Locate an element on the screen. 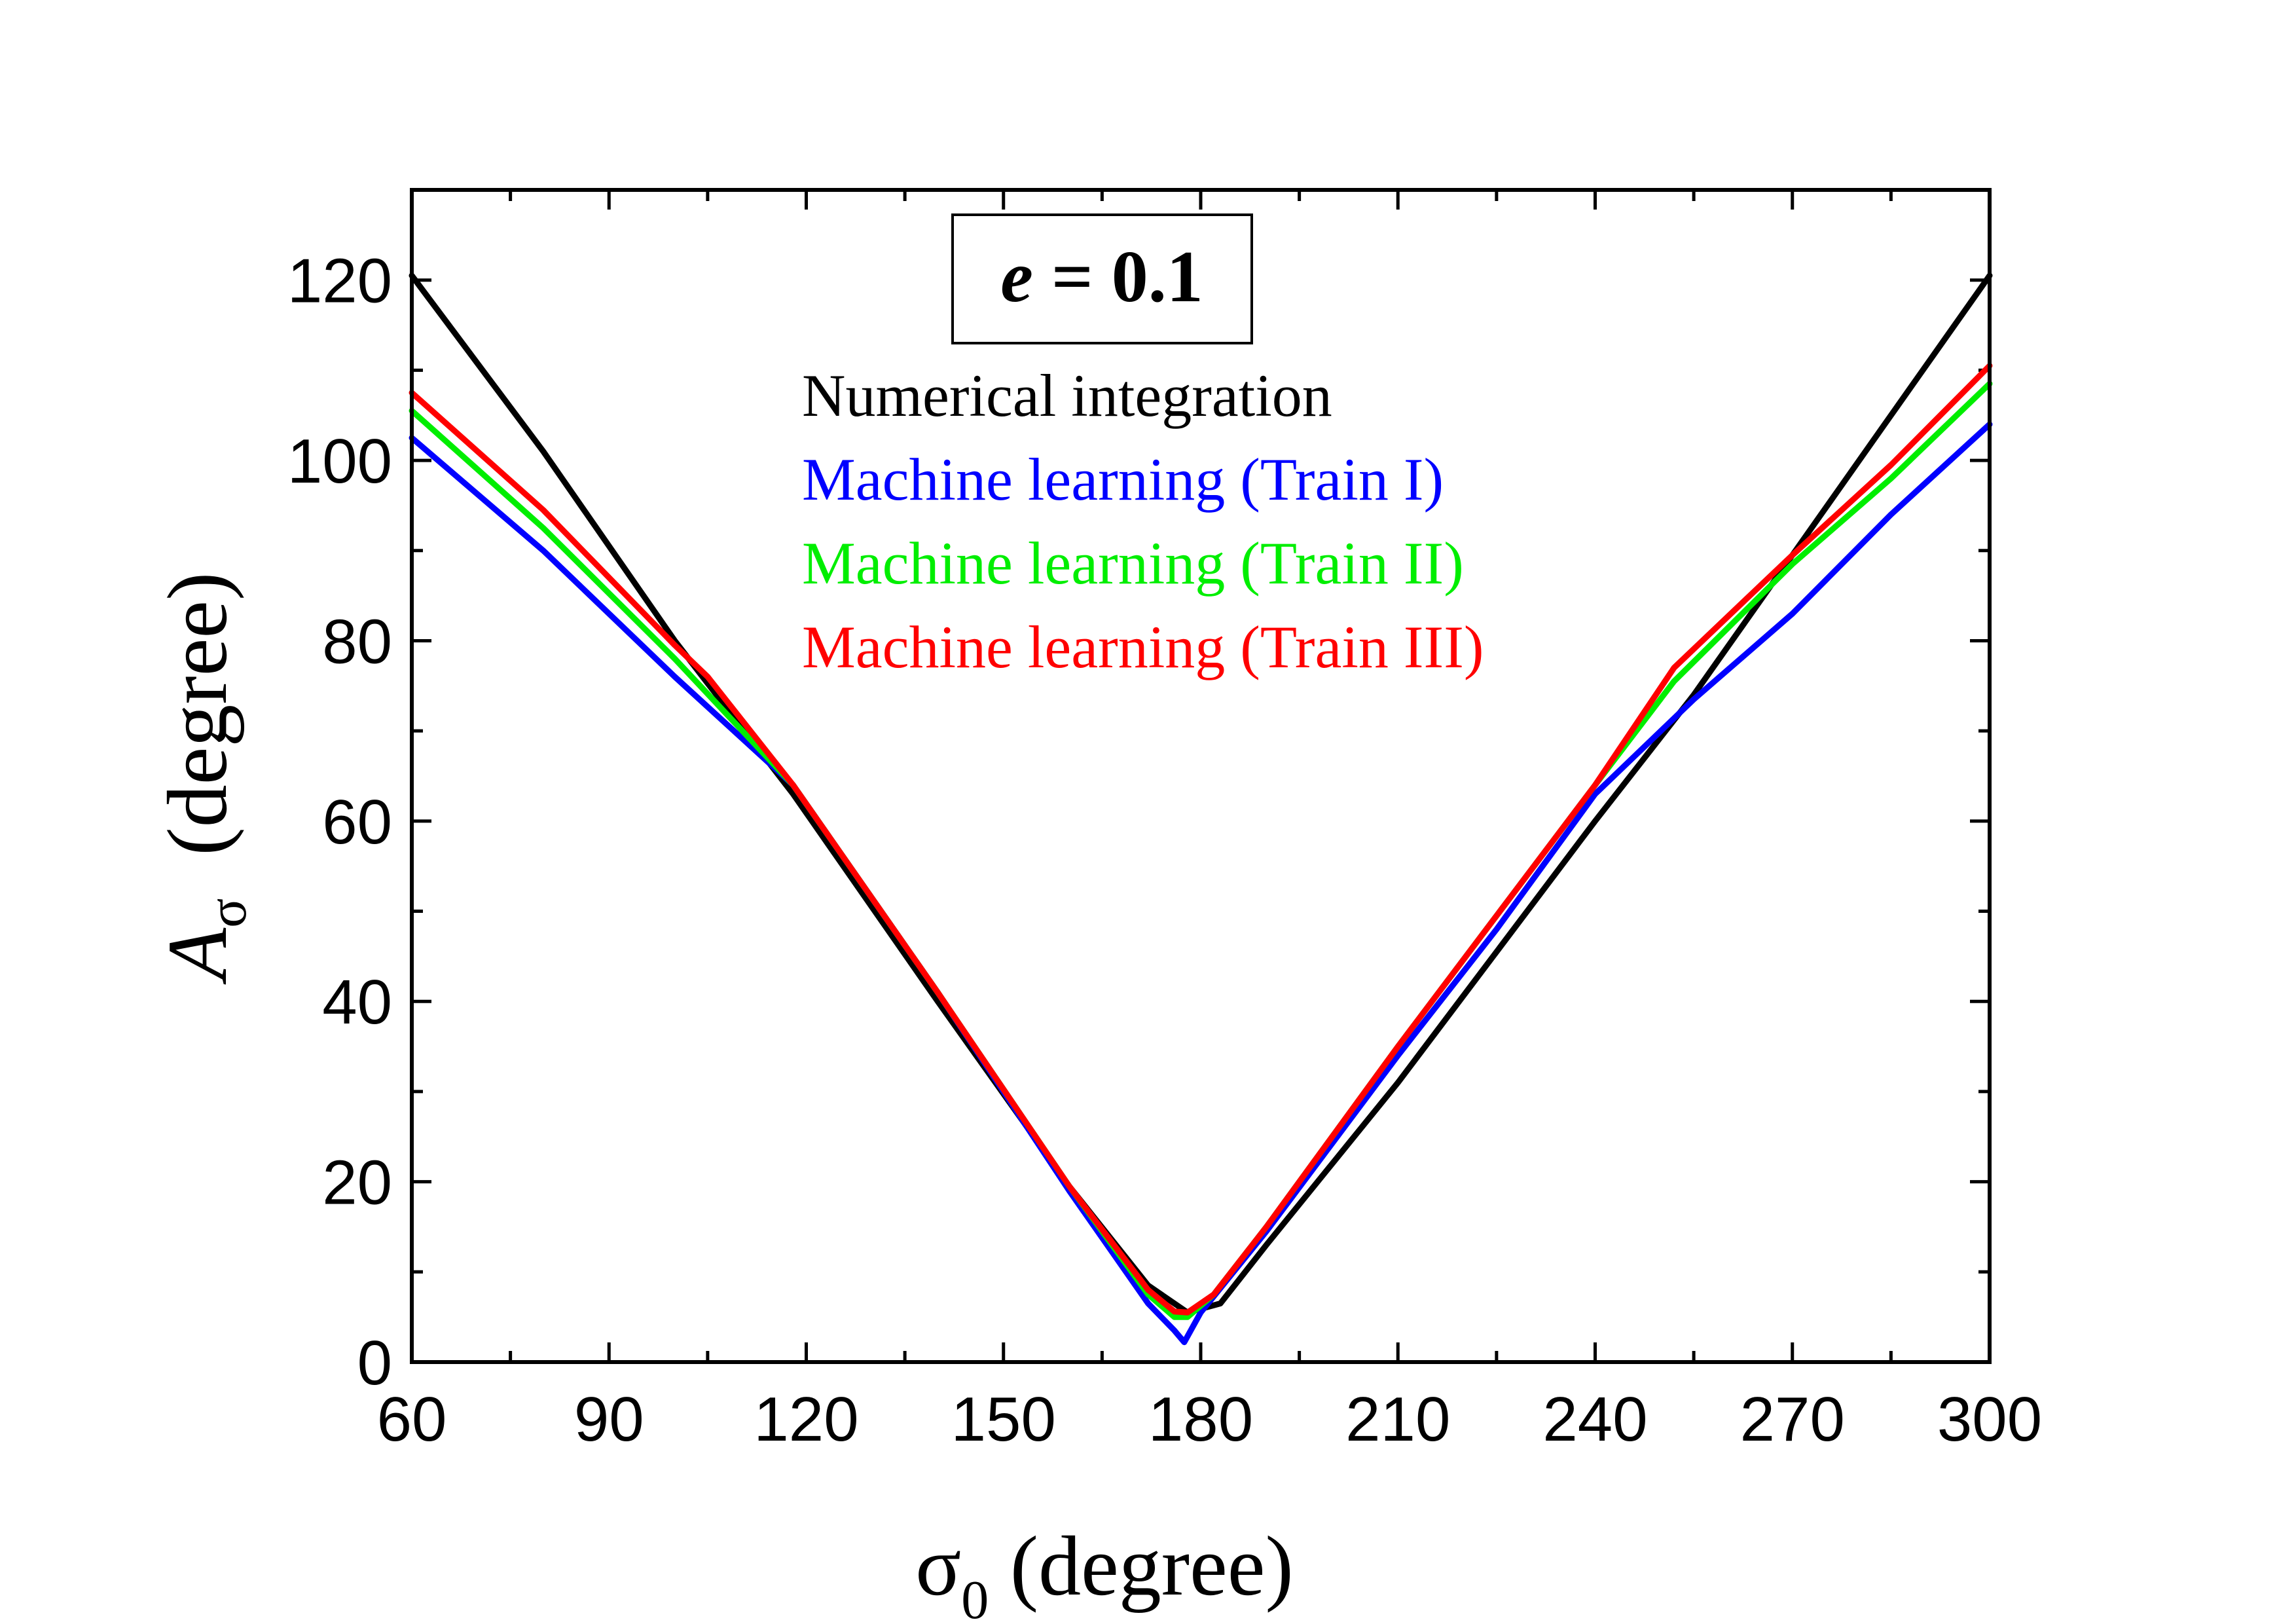 This screenshot has width=2296, height=1624. y-axis-unit: (degree) is located at coordinates (198, 735).